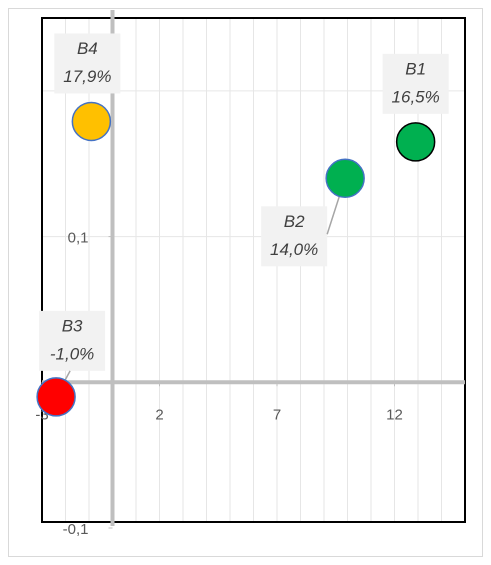 This screenshot has height=565, width=491. I want to click on data-label: 17,9%, so click(87, 76).